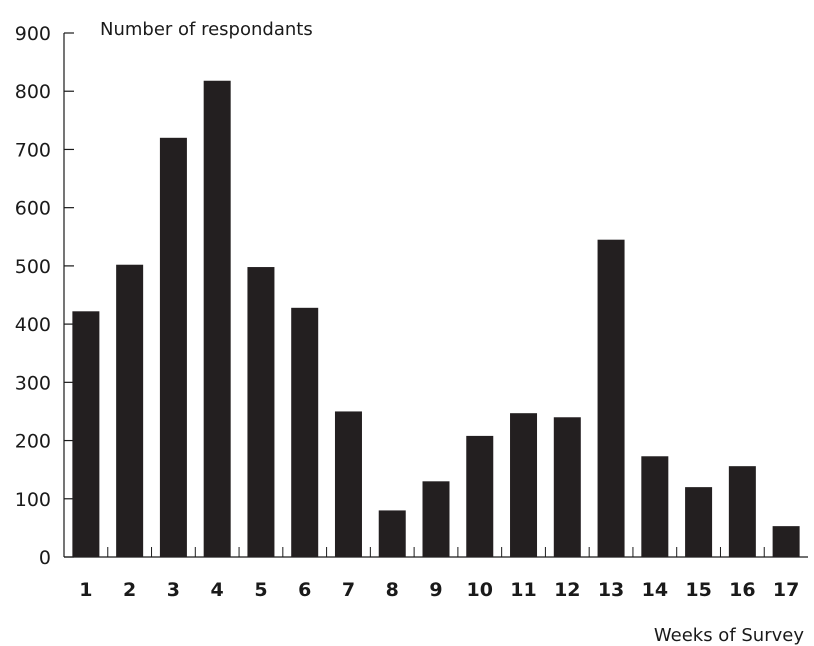 The image size is (814, 646). Describe the element at coordinates (729, 635) in the screenshot. I see `x-axis-title: Weeks of Survey` at that location.